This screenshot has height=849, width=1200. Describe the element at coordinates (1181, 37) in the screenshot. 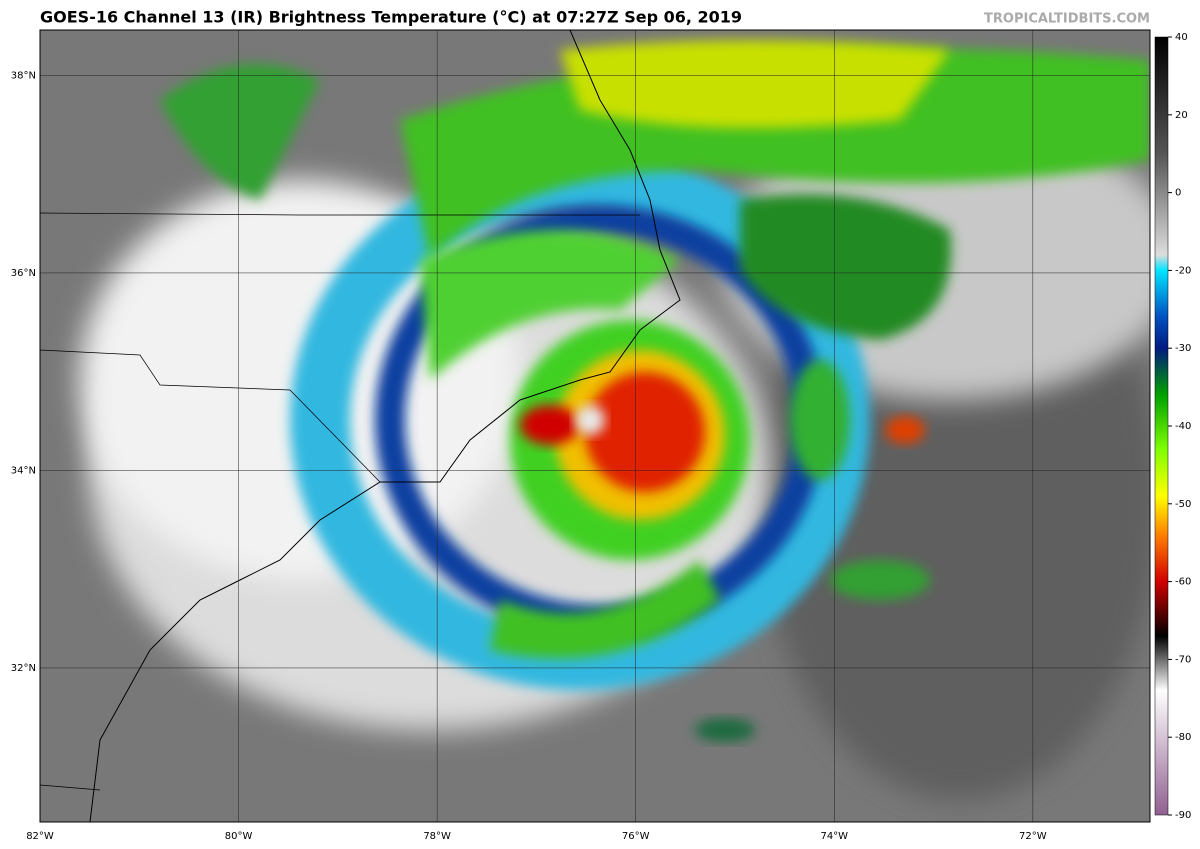

I see `colorbar-label: 40` at that location.